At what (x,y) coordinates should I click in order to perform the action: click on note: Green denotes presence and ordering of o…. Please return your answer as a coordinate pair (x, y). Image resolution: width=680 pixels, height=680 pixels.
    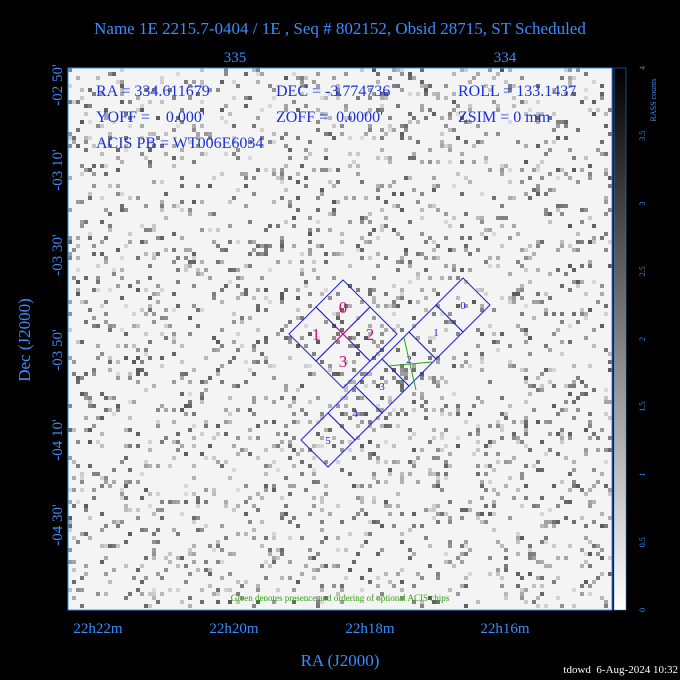
    Looking at the image, I should click on (340, 598).